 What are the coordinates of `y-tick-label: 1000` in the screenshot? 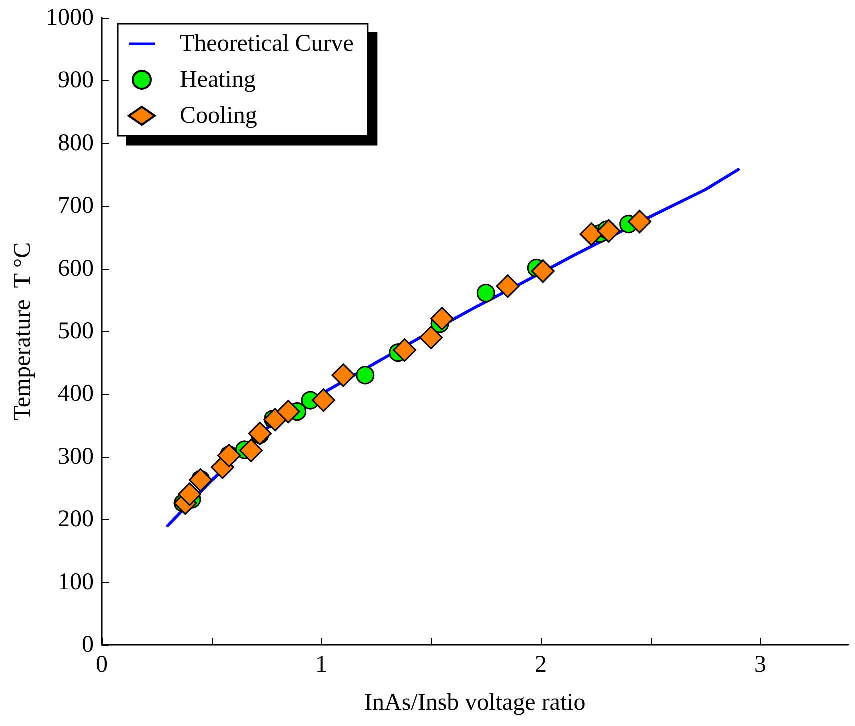 It's located at (70, 18).